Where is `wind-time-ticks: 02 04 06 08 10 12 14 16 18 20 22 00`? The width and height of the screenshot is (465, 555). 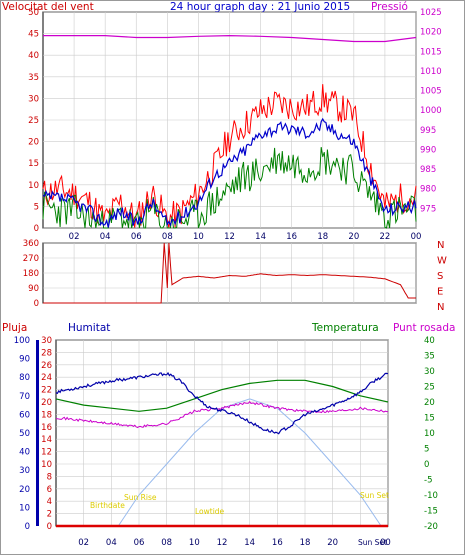 wind-time-ticks: 02 04 06 08 10 12 14 16 18 20 22 00 is located at coordinates (245, 237).